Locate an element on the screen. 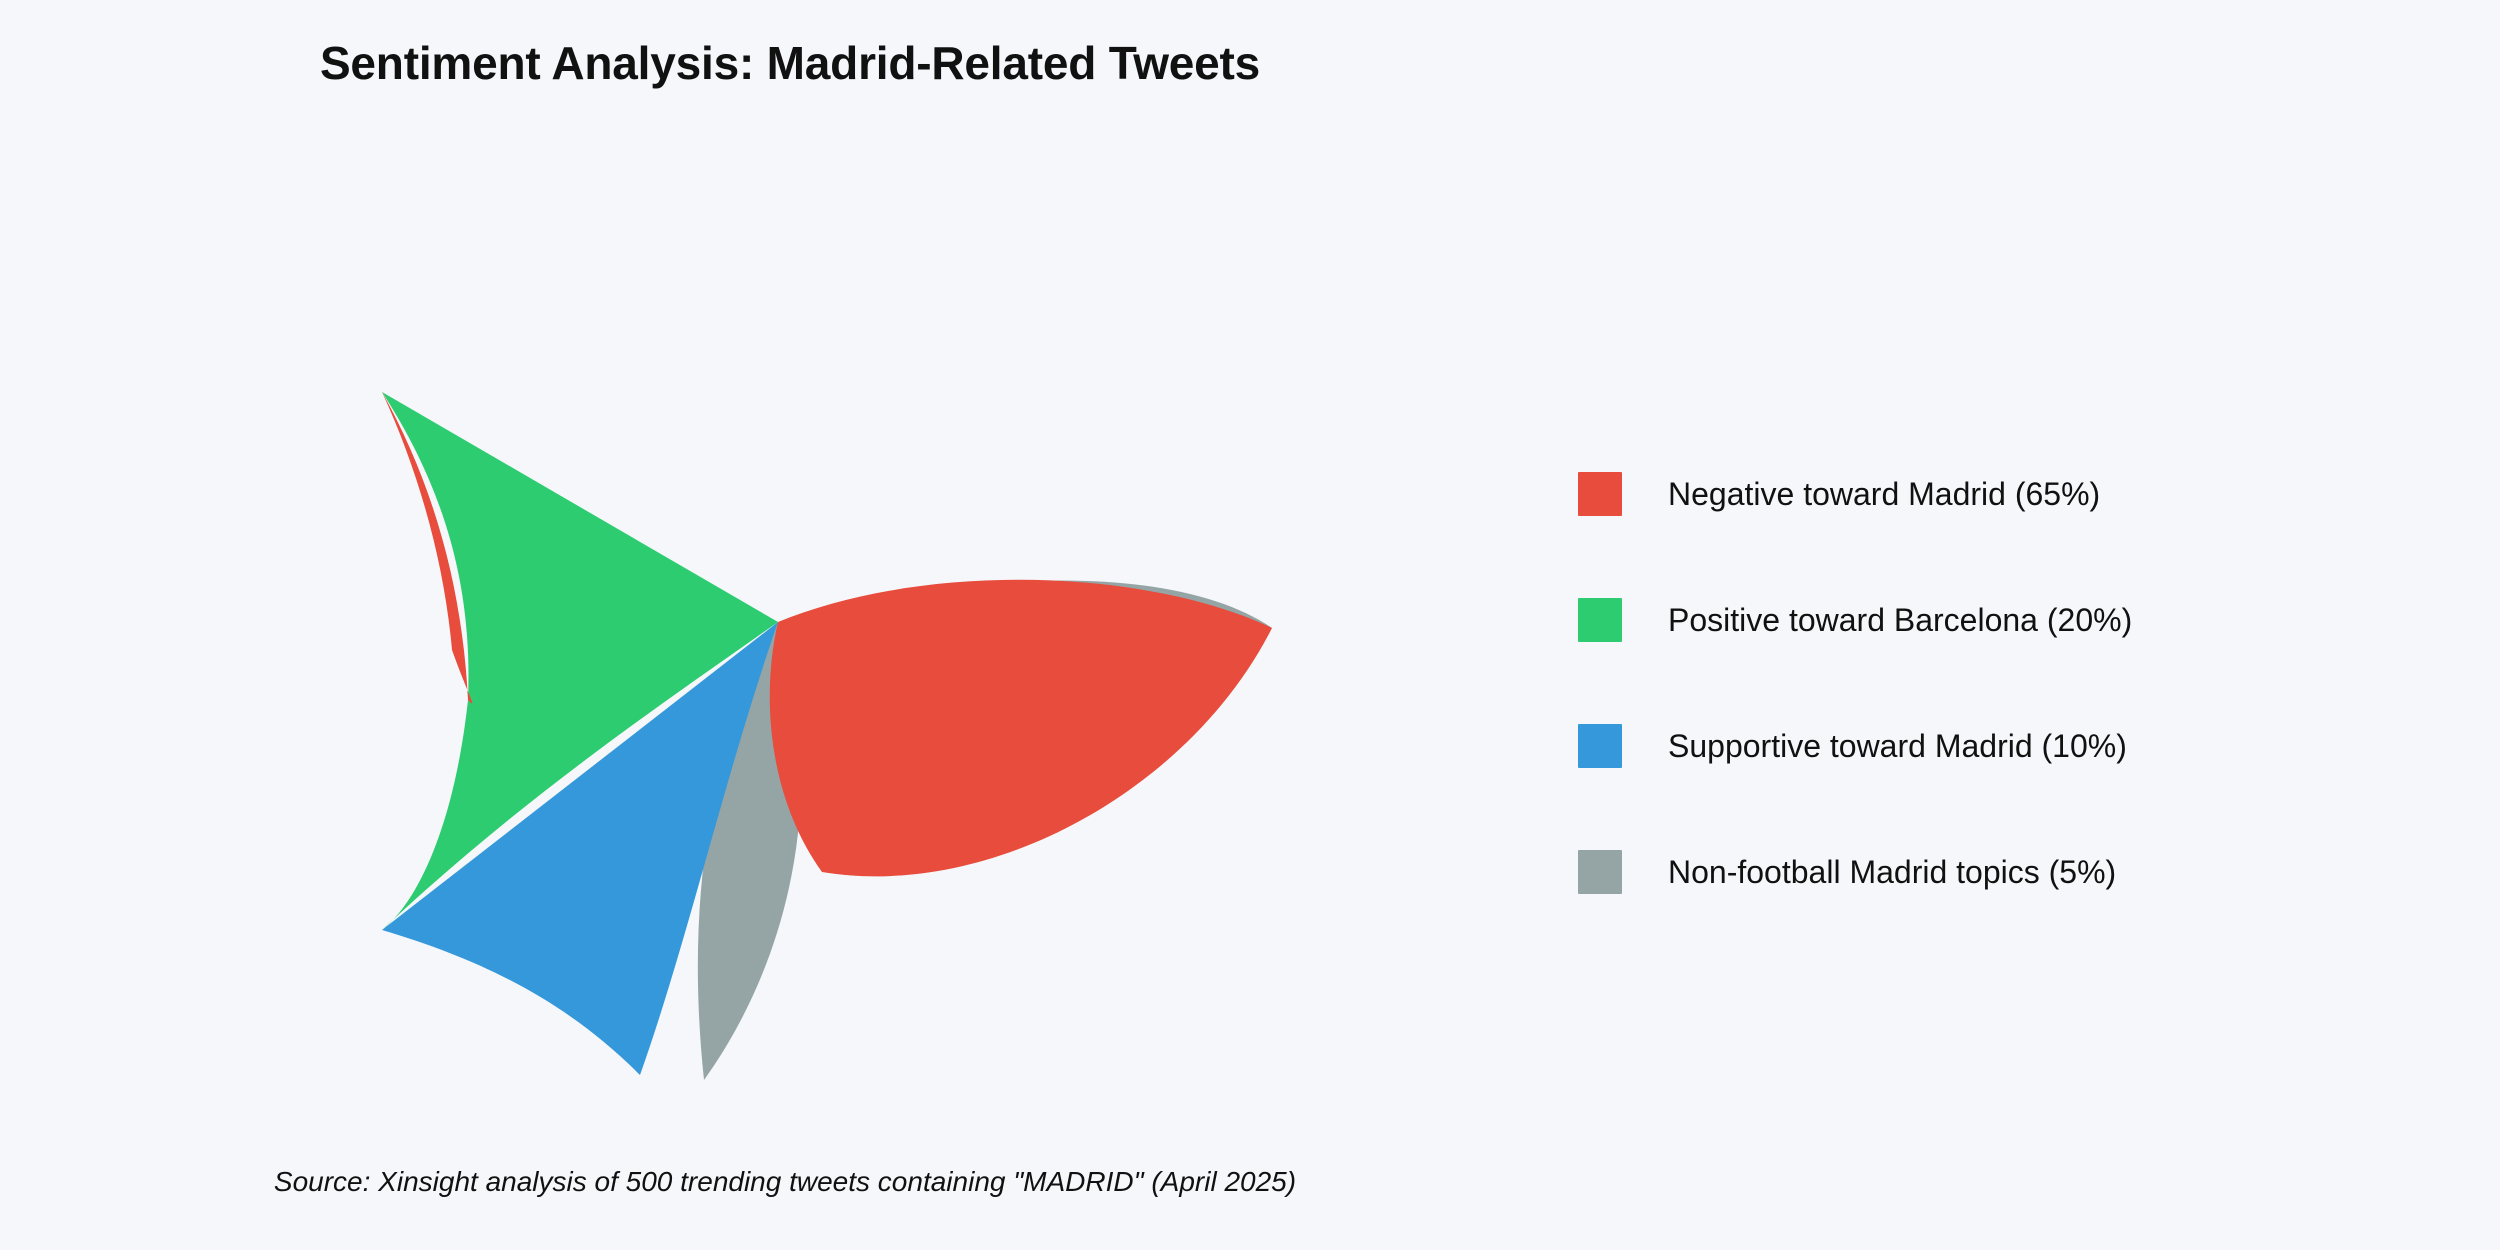 This screenshot has height=1250, width=2500. legend-item-supportive-toward-madrid: Supportive toward Madrid (10%) is located at coordinates (2018, 746).